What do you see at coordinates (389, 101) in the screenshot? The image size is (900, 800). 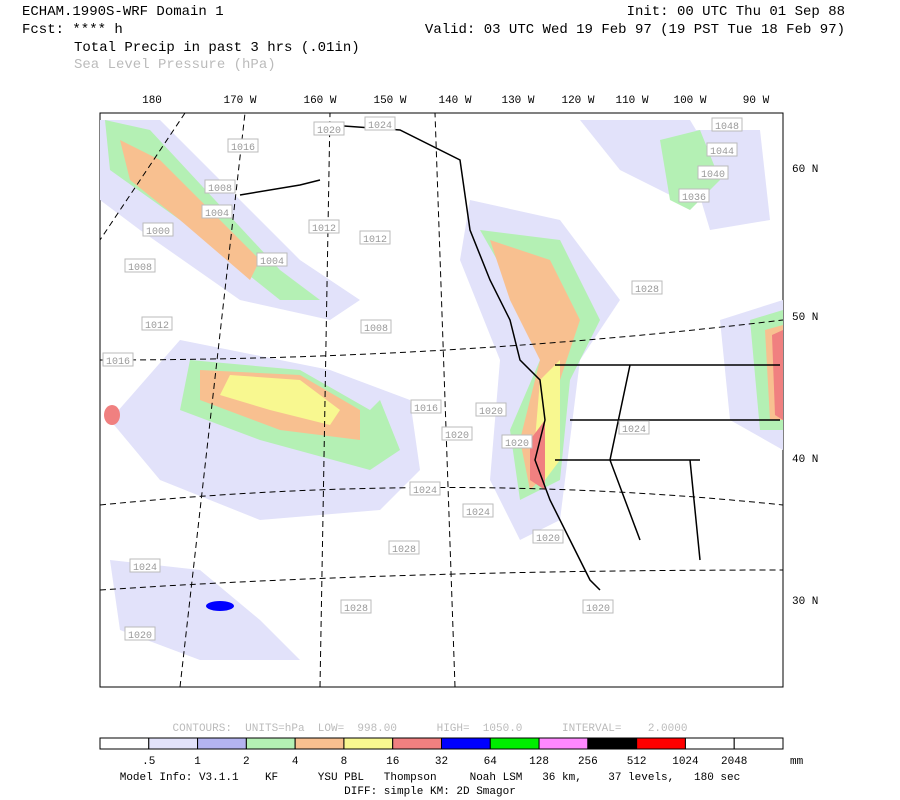 I see `longitude-label: 150 W` at bounding box center [389, 101].